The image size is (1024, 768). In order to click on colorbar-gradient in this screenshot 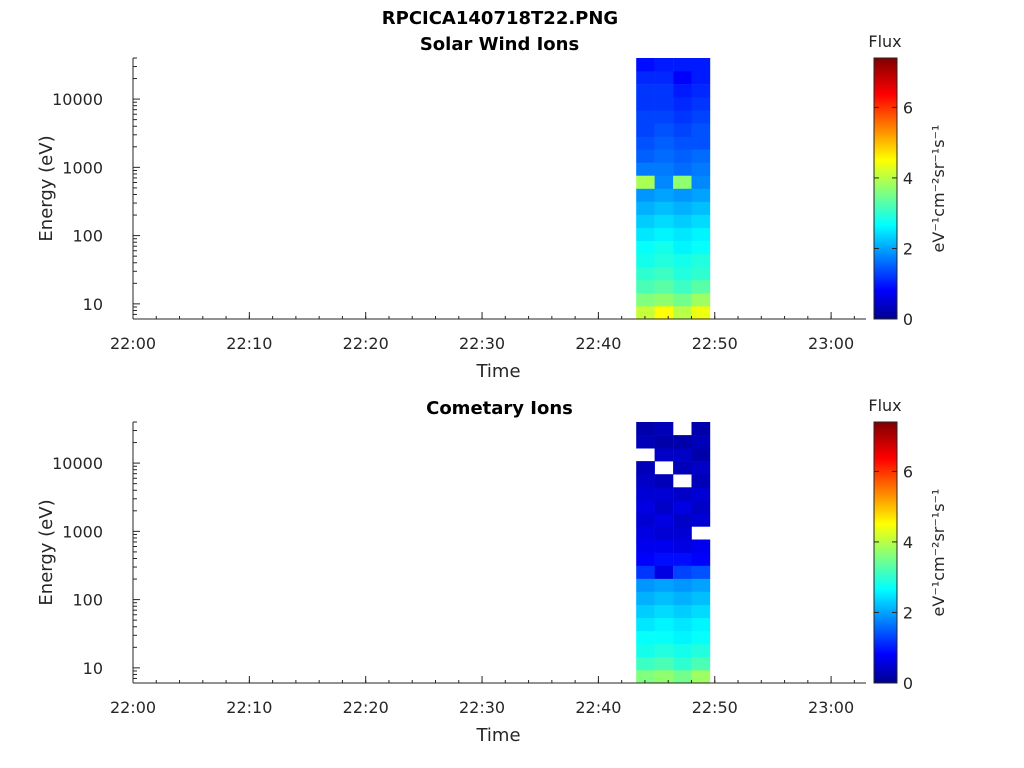, I will do `click(885, 188)`.